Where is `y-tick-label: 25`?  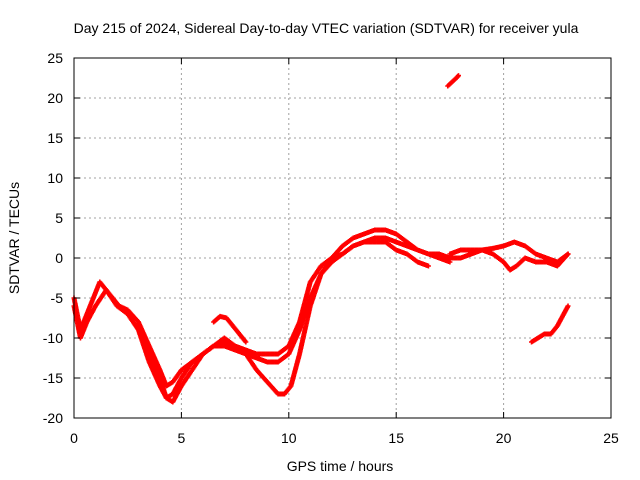 y-tick-label: 25 is located at coordinates (55, 58).